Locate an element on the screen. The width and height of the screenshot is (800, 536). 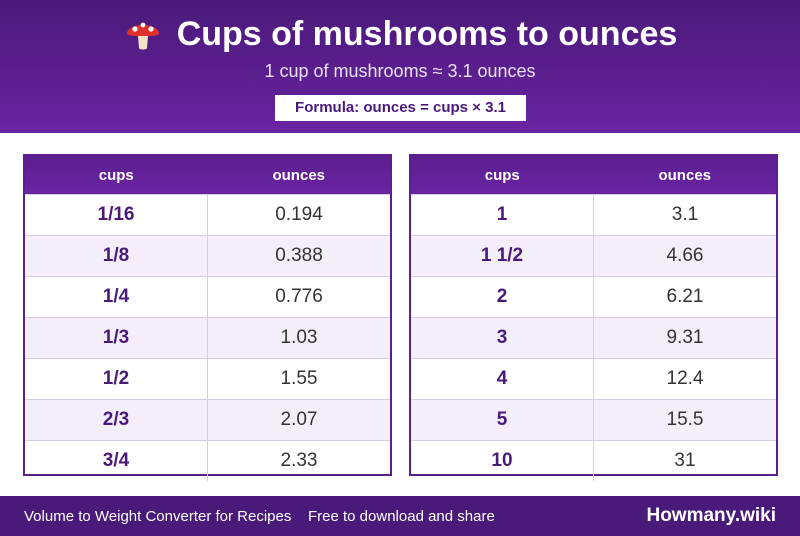
footer-converter-text: Volume to Weight Converter for Recipes is located at coordinates (158, 516).